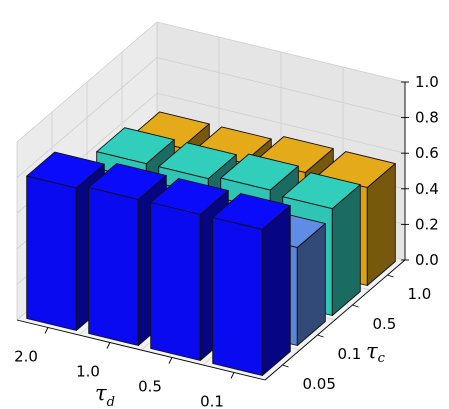  I want to click on x-axis-title-symbol: τ, so click(101, 393).